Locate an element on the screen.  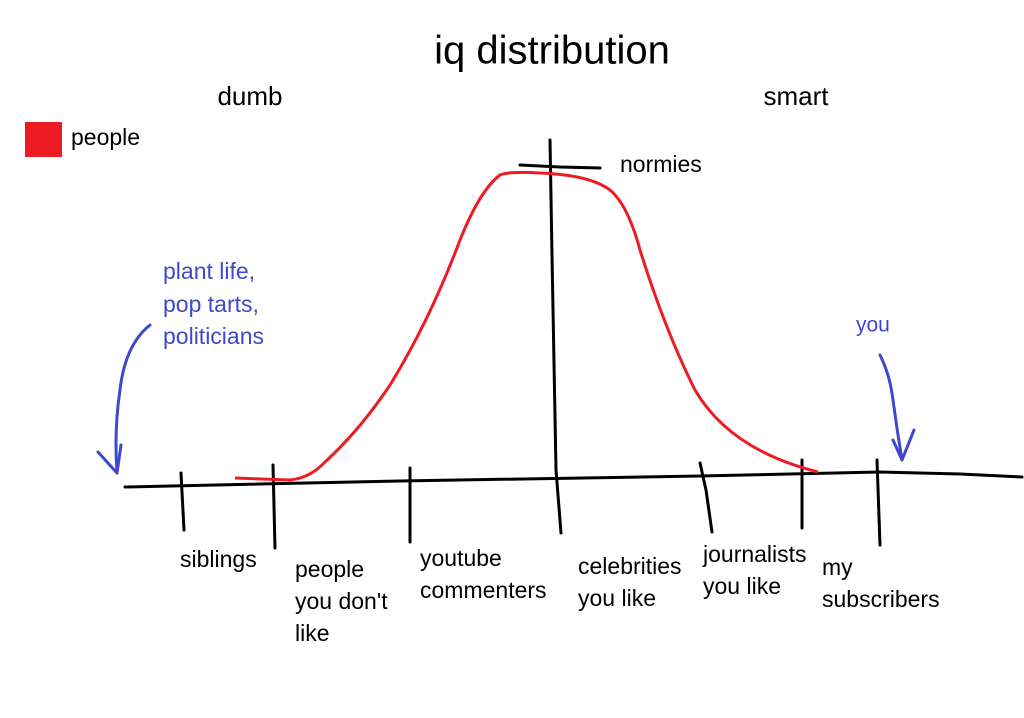
tick-label: journalists you like is located at coordinates (754, 570).